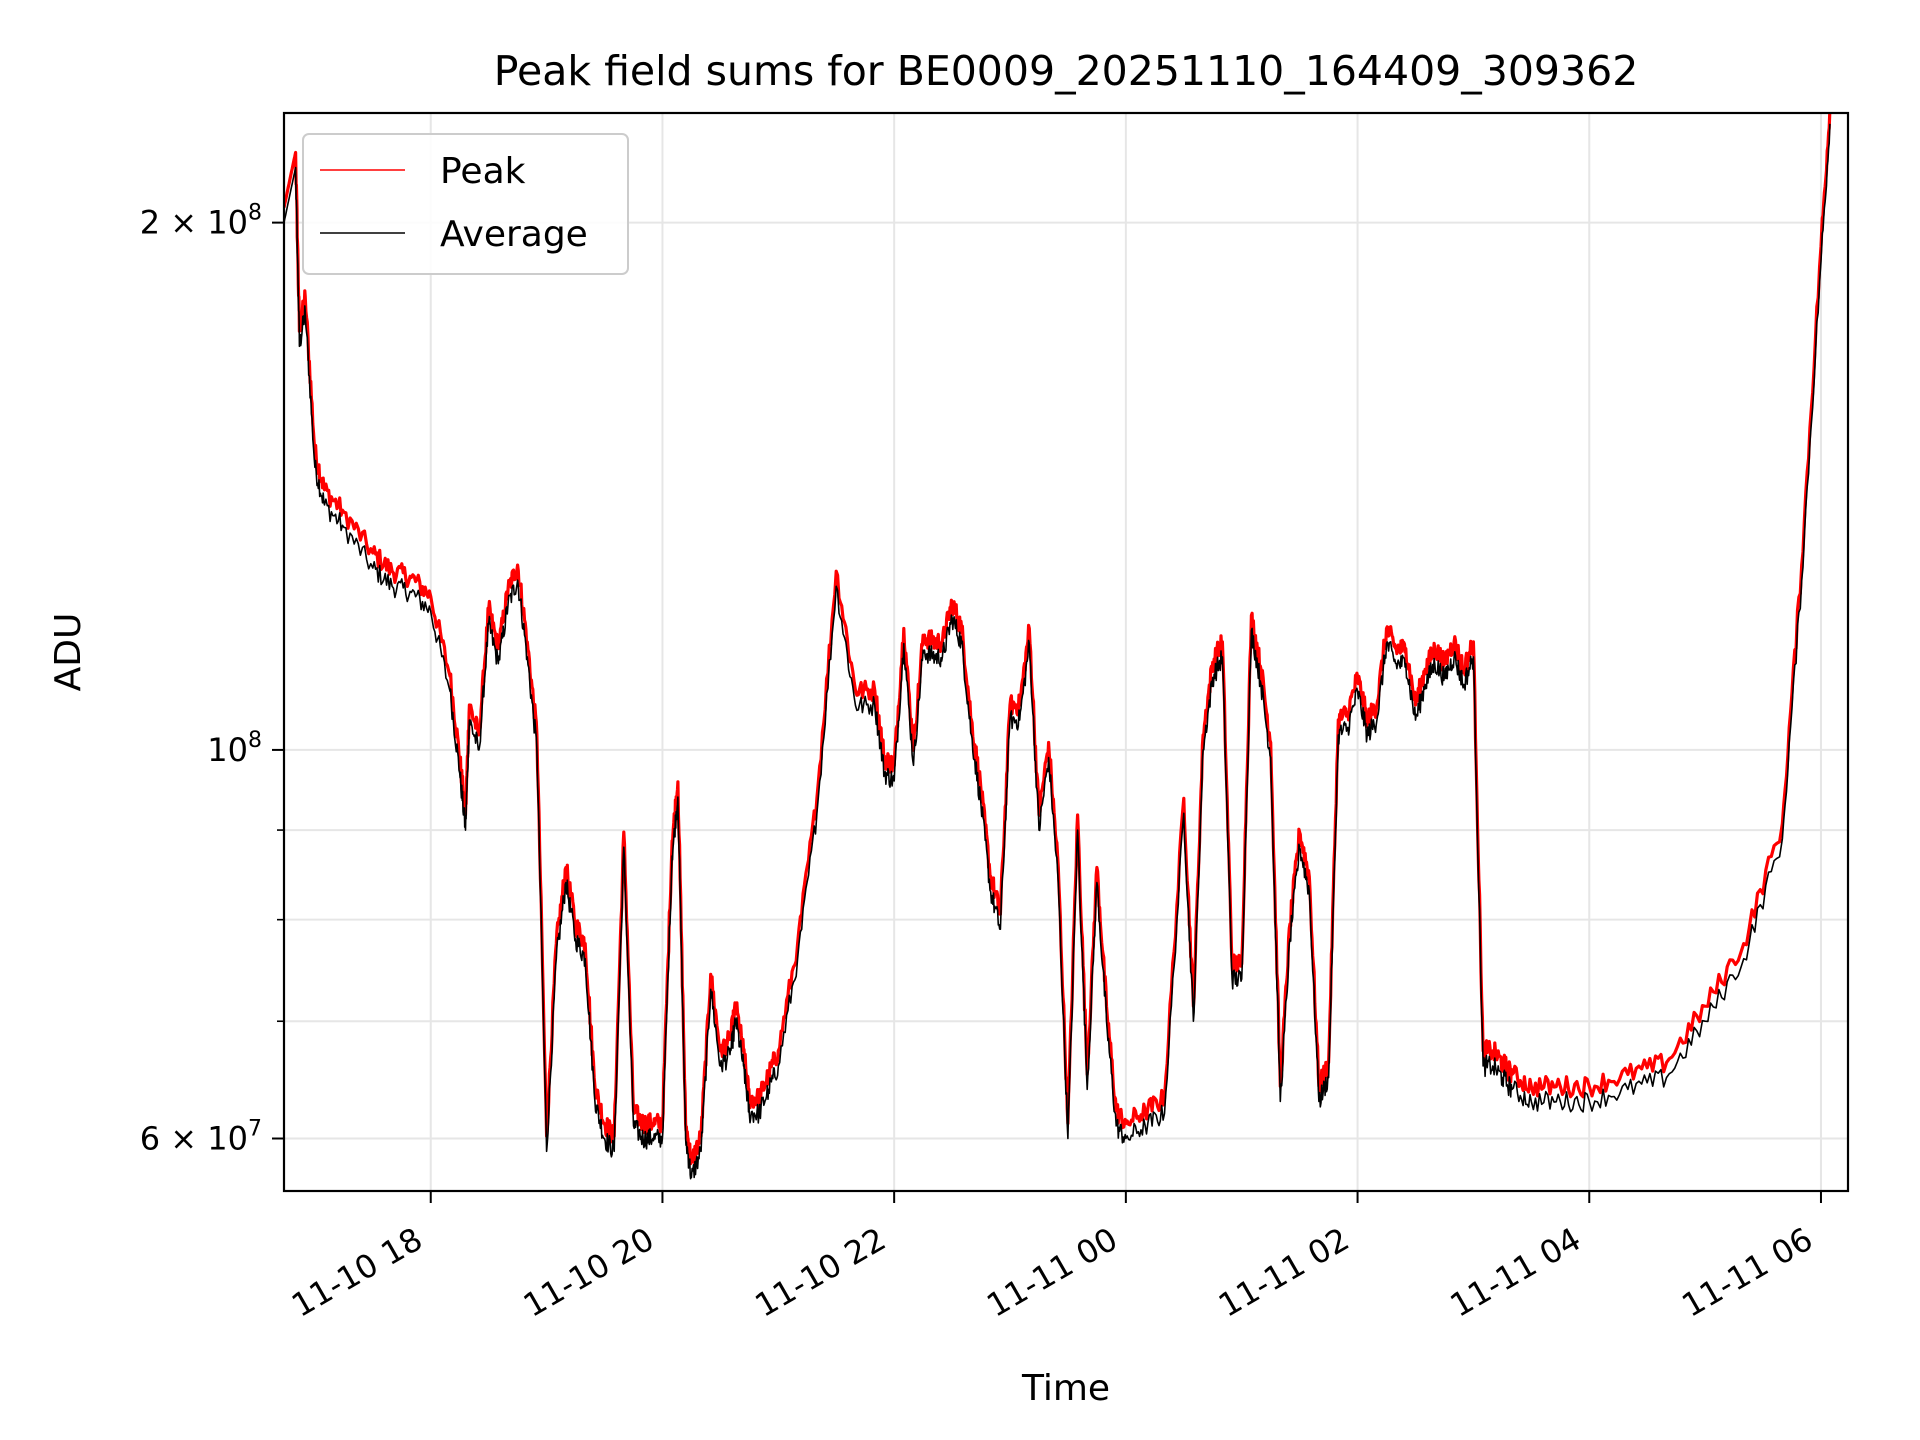  I want to click on x-tick-label: 11-10 22, so click(821, 1272).